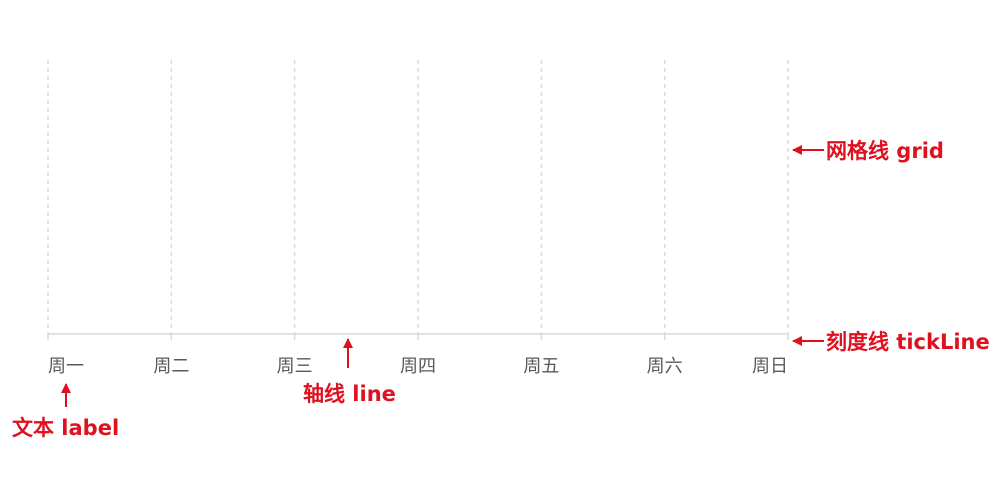 The height and width of the screenshot is (500, 1000). What do you see at coordinates (885, 151) in the screenshot?
I see `grid-annotation: 网格线 grid` at bounding box center [885, 151].